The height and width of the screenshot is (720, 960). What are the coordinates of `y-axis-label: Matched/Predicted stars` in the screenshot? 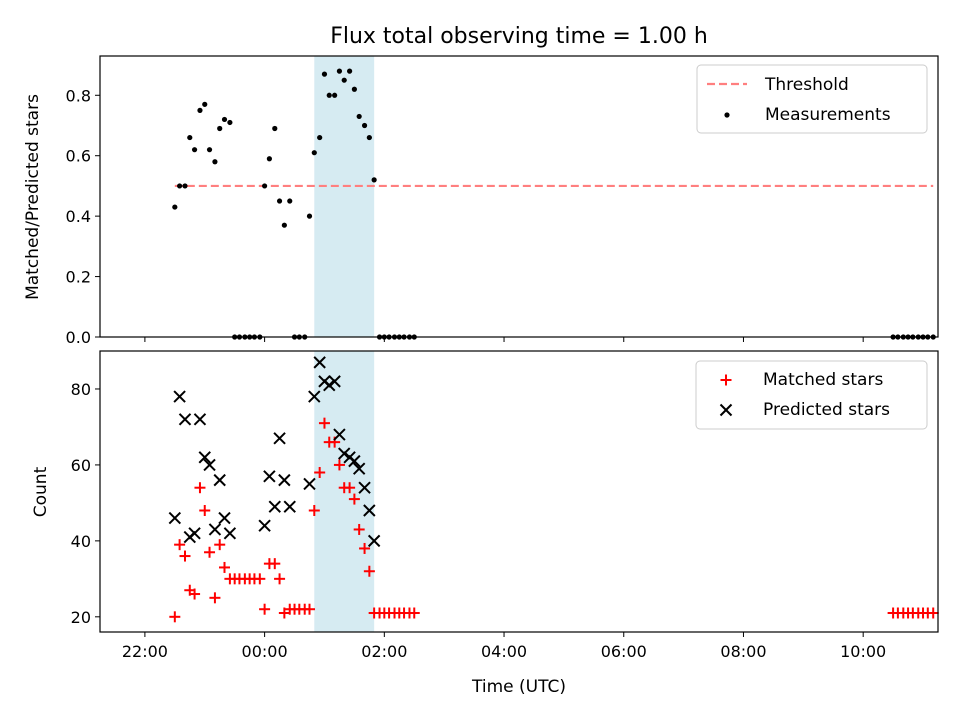 It's located at (33, 197).